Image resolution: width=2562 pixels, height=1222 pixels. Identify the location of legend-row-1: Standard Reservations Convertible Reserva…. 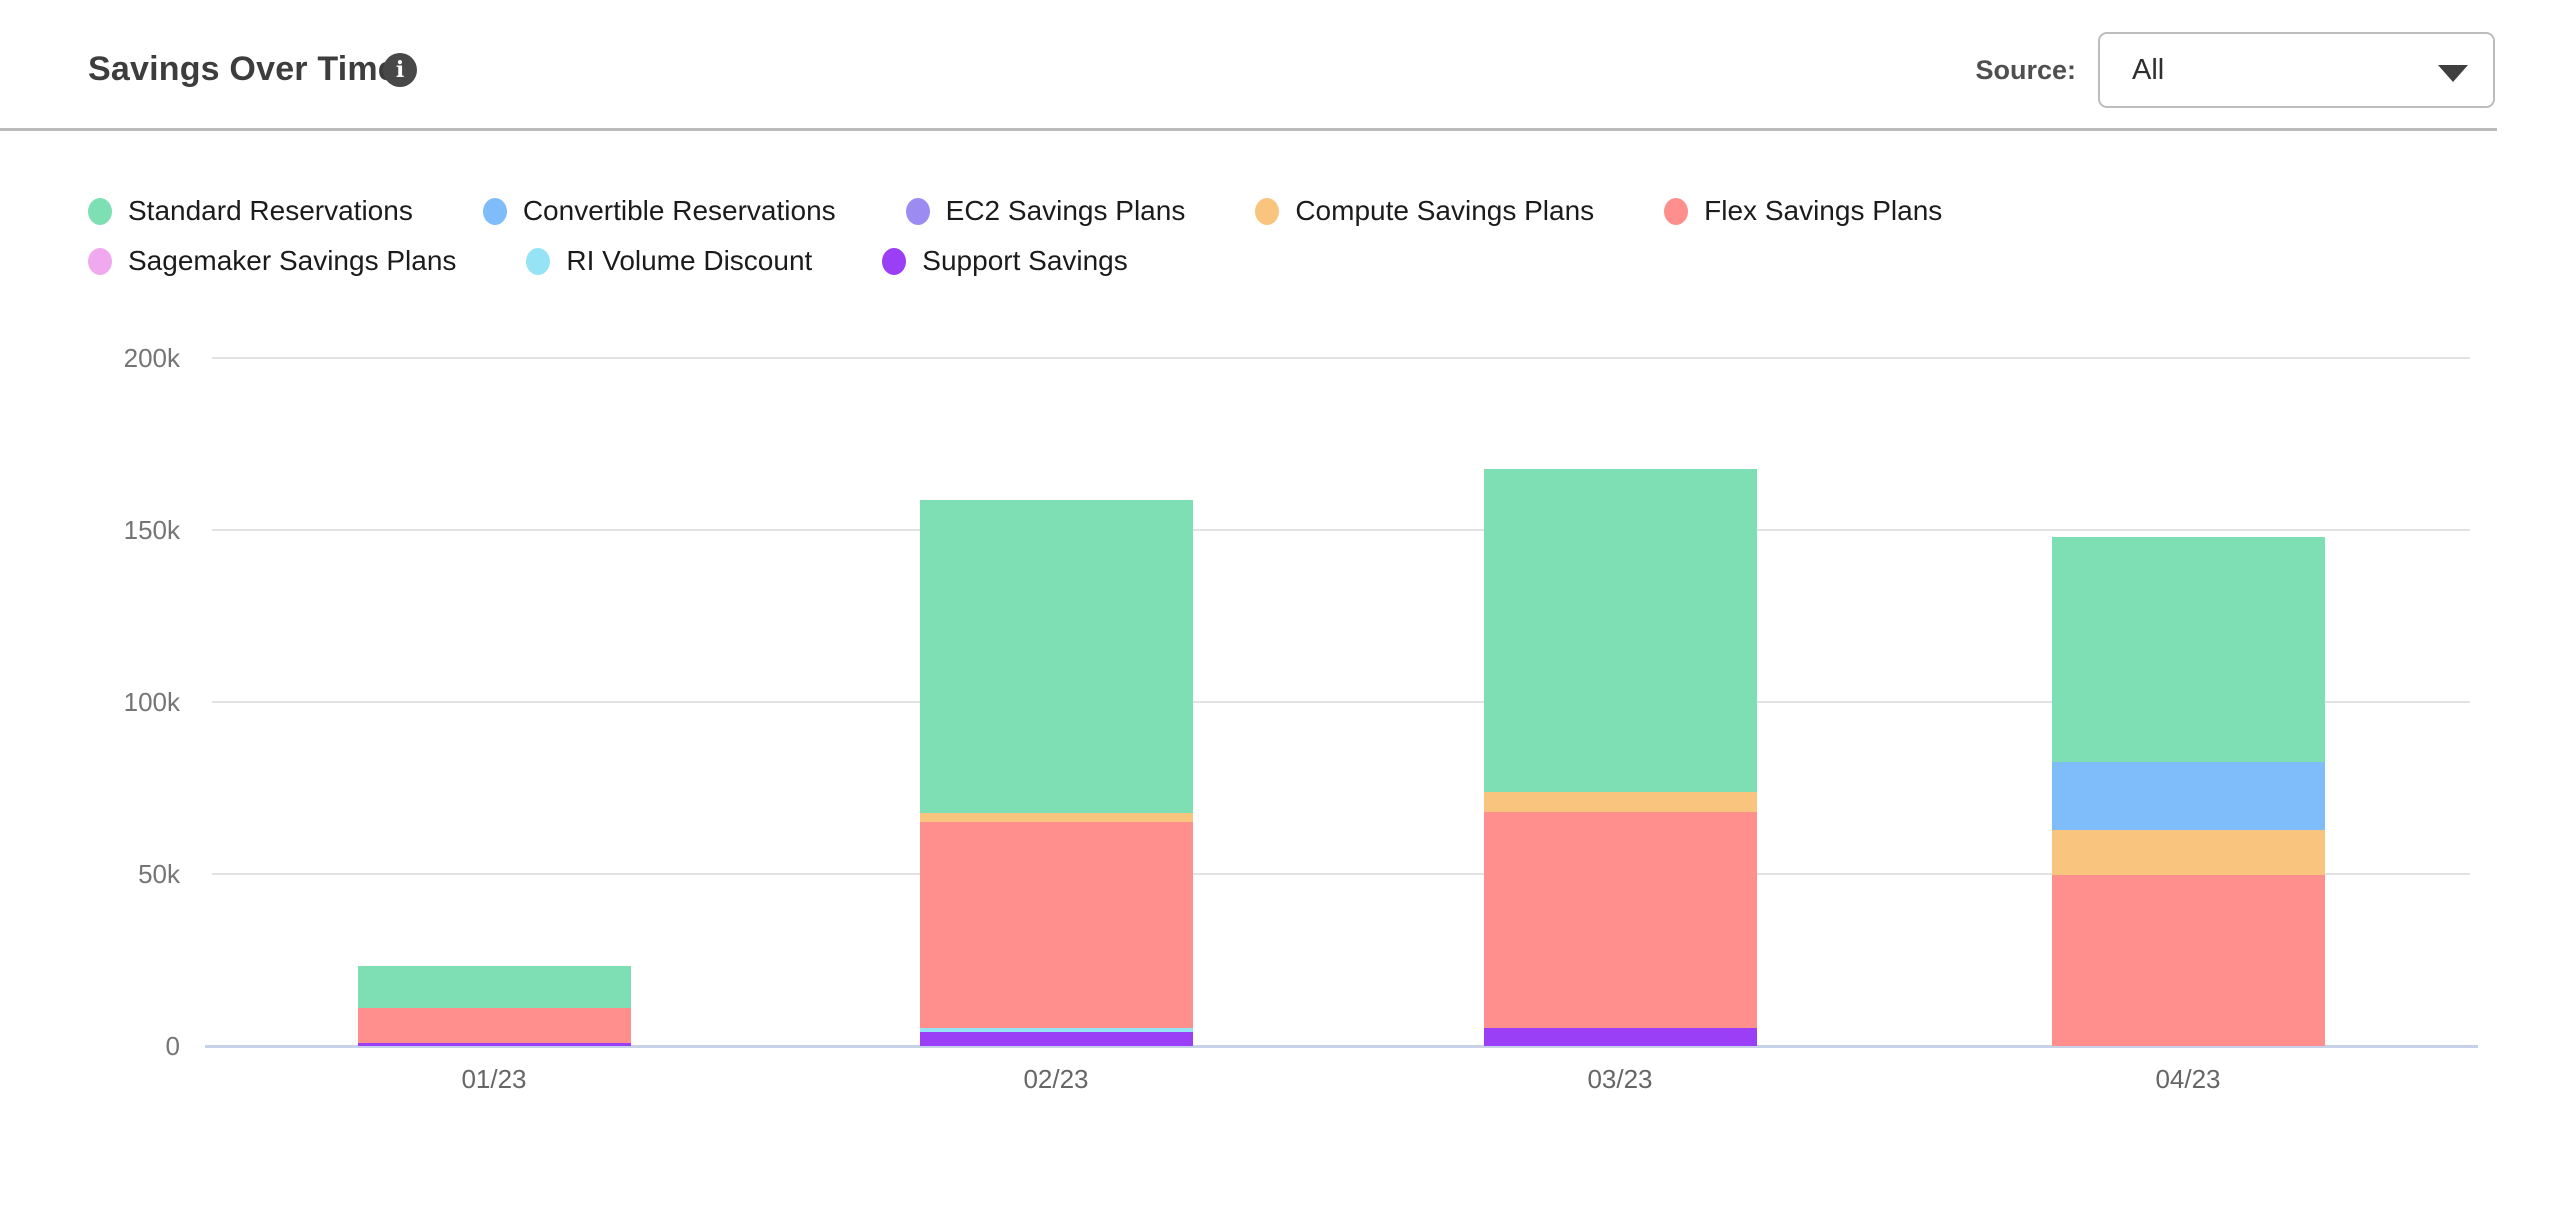
(1278, 211).